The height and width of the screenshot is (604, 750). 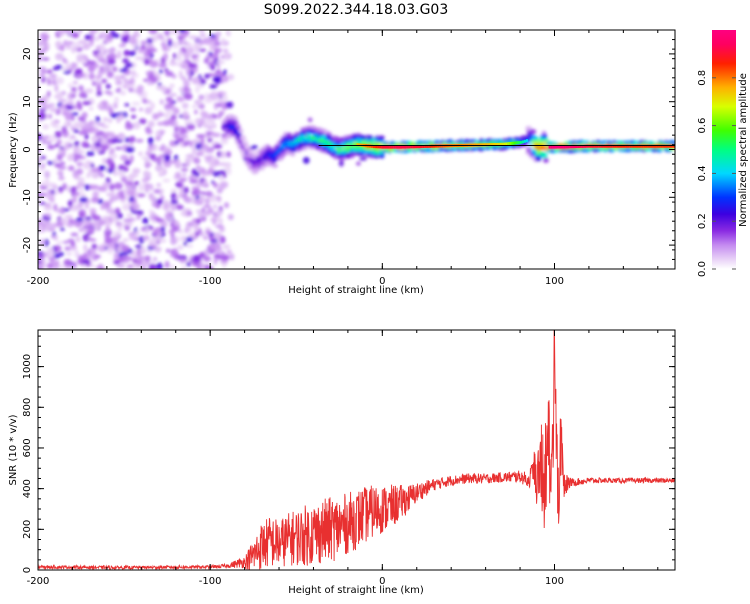 I want to click on x-tick-label: -100, so click(x=210, y=281).